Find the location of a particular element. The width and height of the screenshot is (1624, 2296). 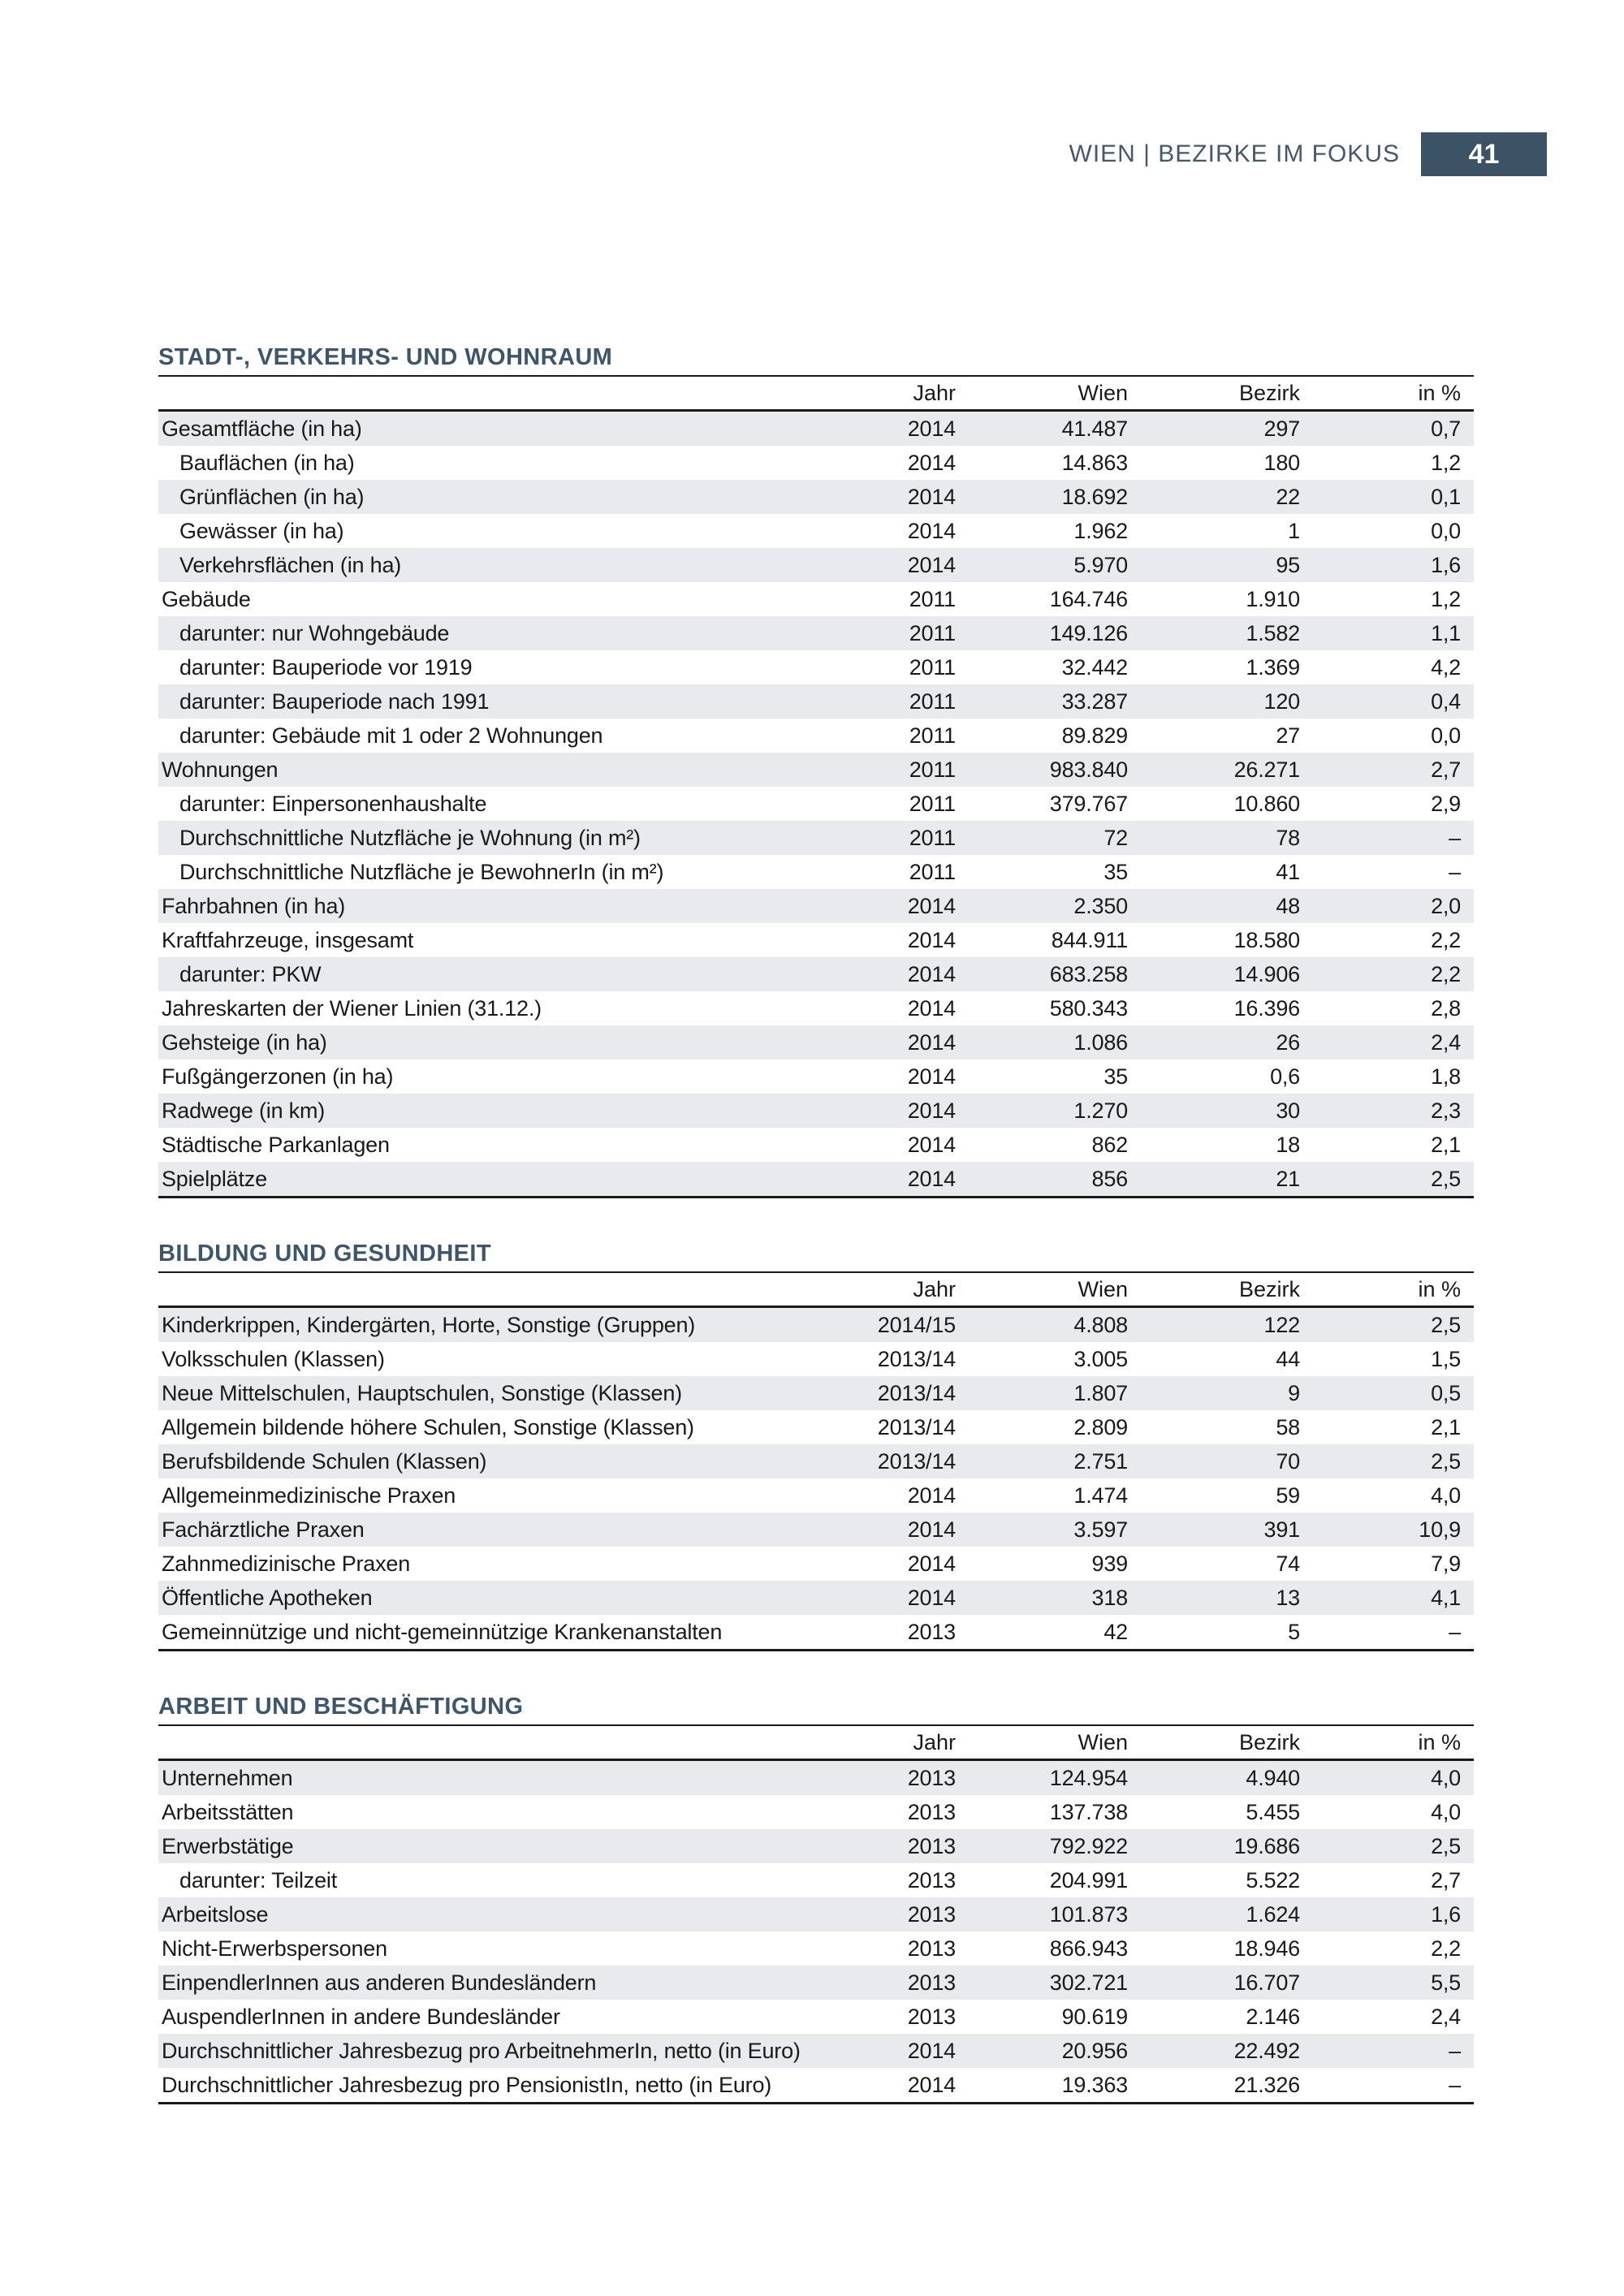

row-label: Berufsbildende Schulen (Klassen) is located at coordinates (325, 1461).